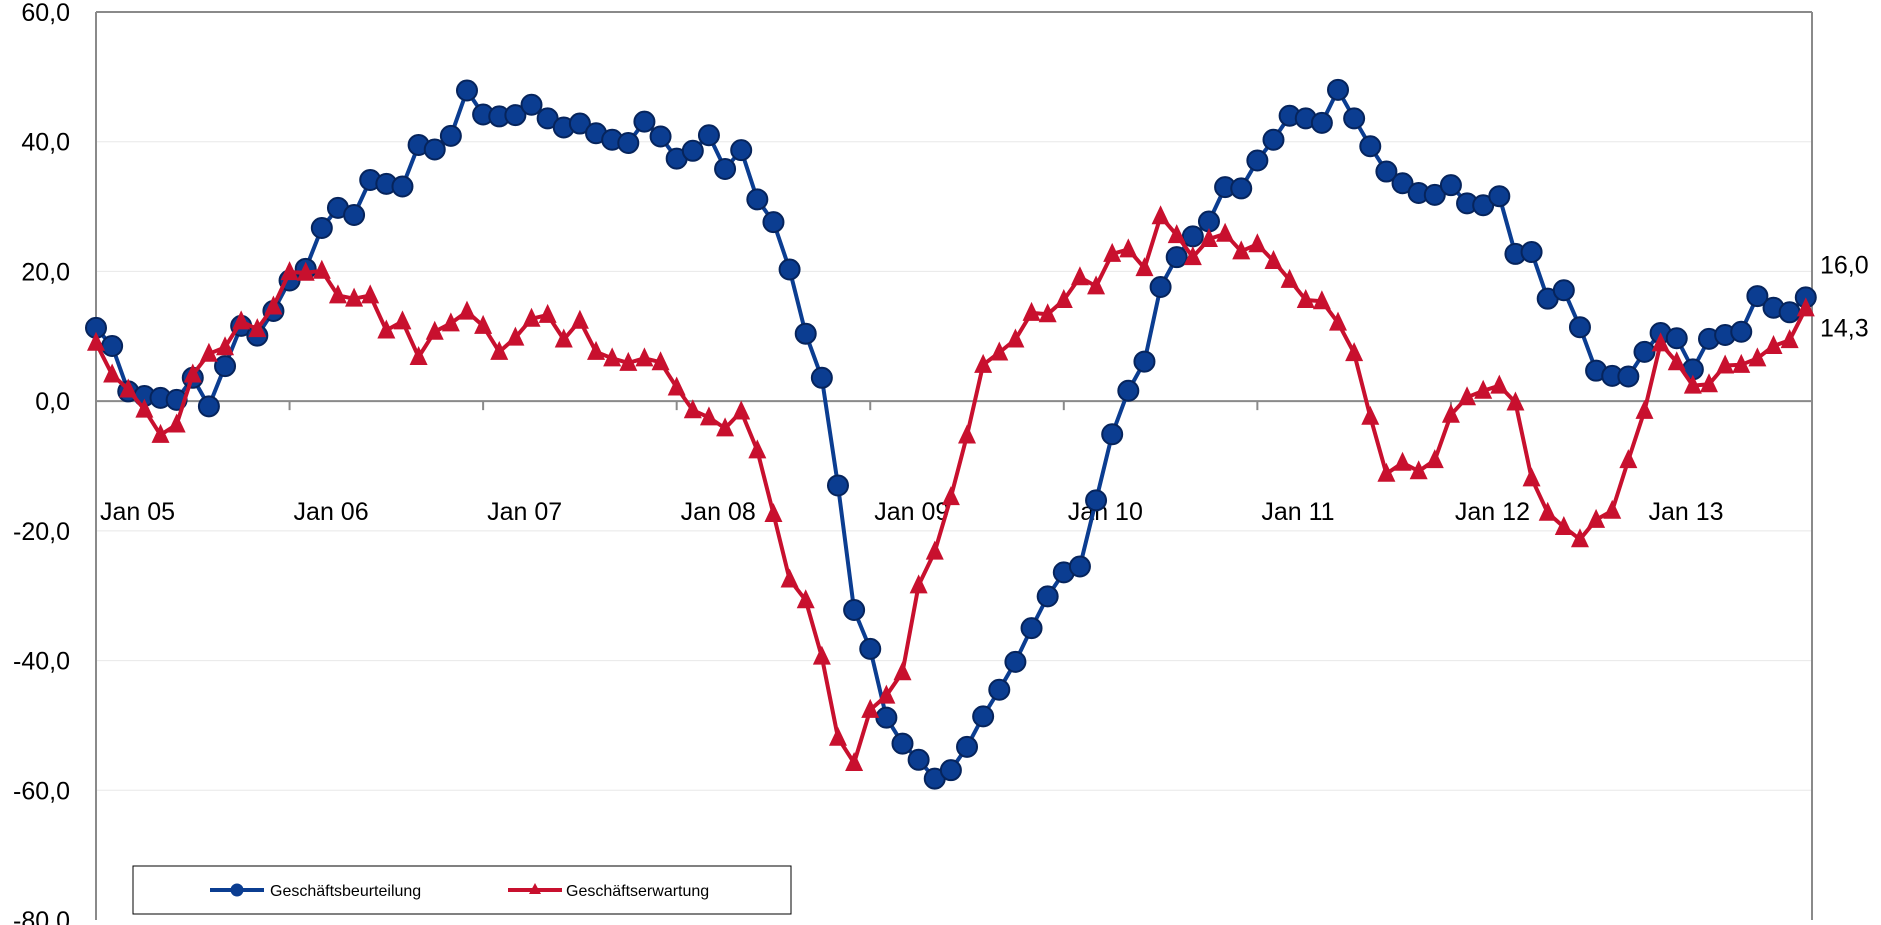 Image resolution: width=1881 pixels, height=925 pixels. I want to click on legend-label-erwartung: Geschäftserwartung, so click(637, 891).